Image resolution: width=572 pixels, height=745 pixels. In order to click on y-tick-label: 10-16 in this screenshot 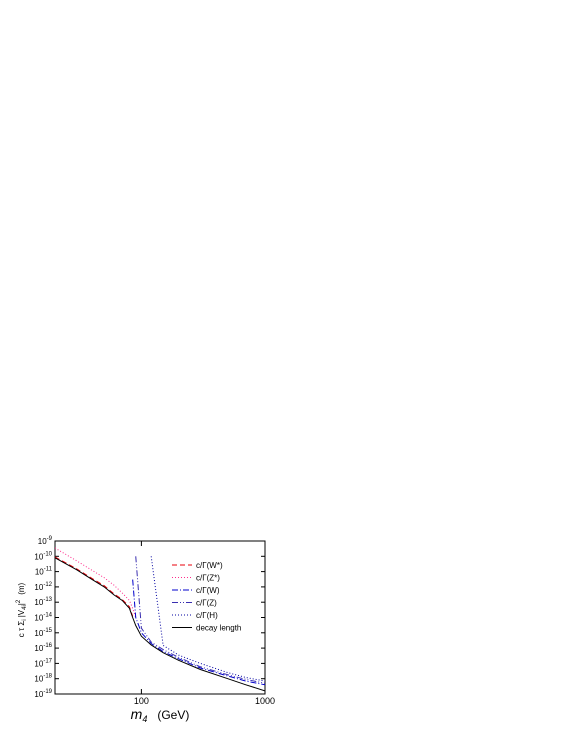, I will do `click(43, 648)`.